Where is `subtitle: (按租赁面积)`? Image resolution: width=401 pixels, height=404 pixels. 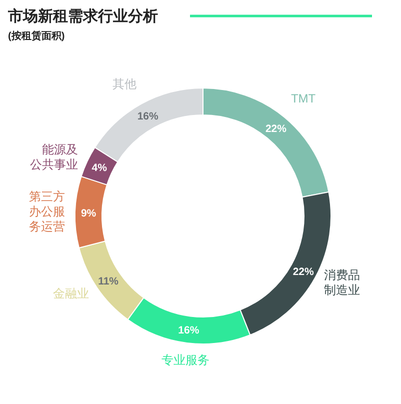
subtitle: (按租赁面积) is located at coordinates (36, 36).